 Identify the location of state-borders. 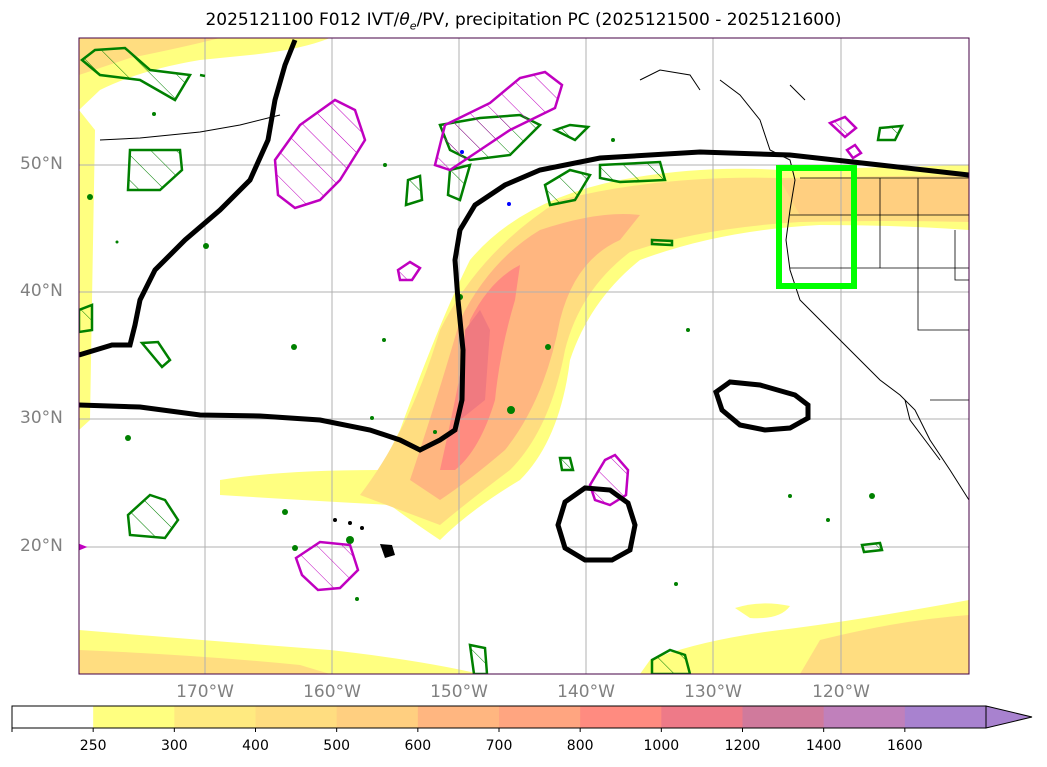
(879, 289).